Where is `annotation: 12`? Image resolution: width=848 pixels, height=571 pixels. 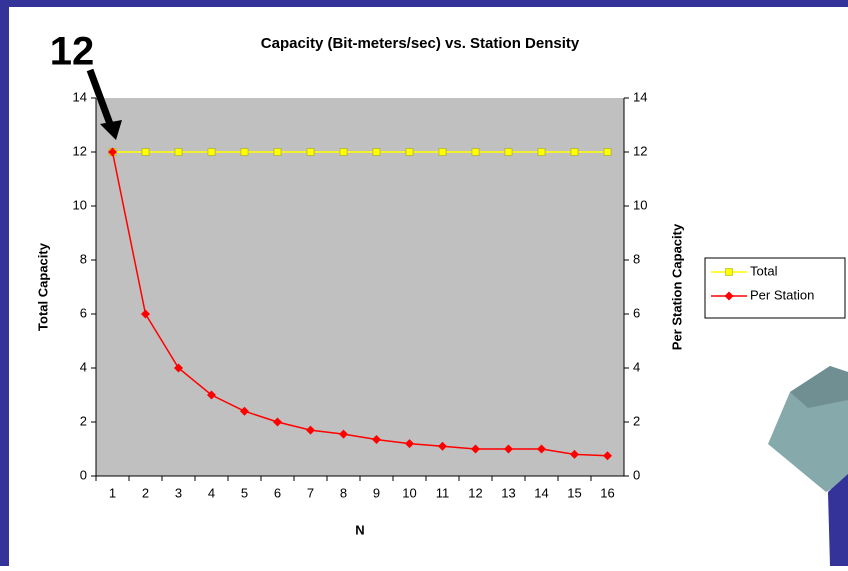
annotation: 12 is located at coordinates (72, 52).